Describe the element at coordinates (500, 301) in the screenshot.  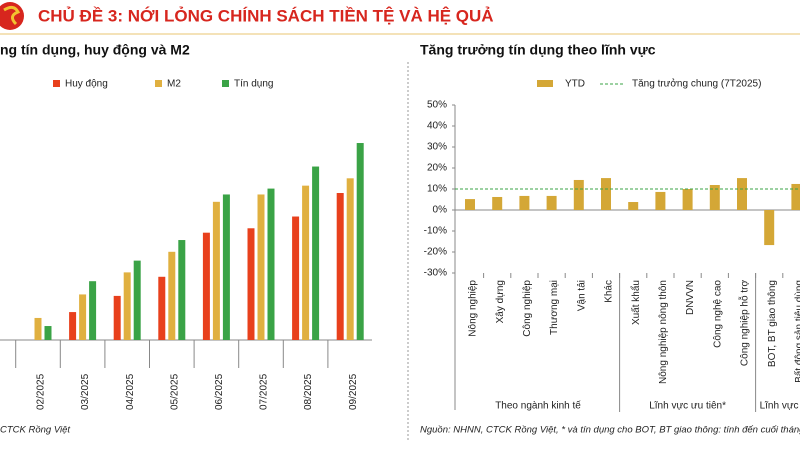
I see `x-tick-label: Xây dựng` at that location.